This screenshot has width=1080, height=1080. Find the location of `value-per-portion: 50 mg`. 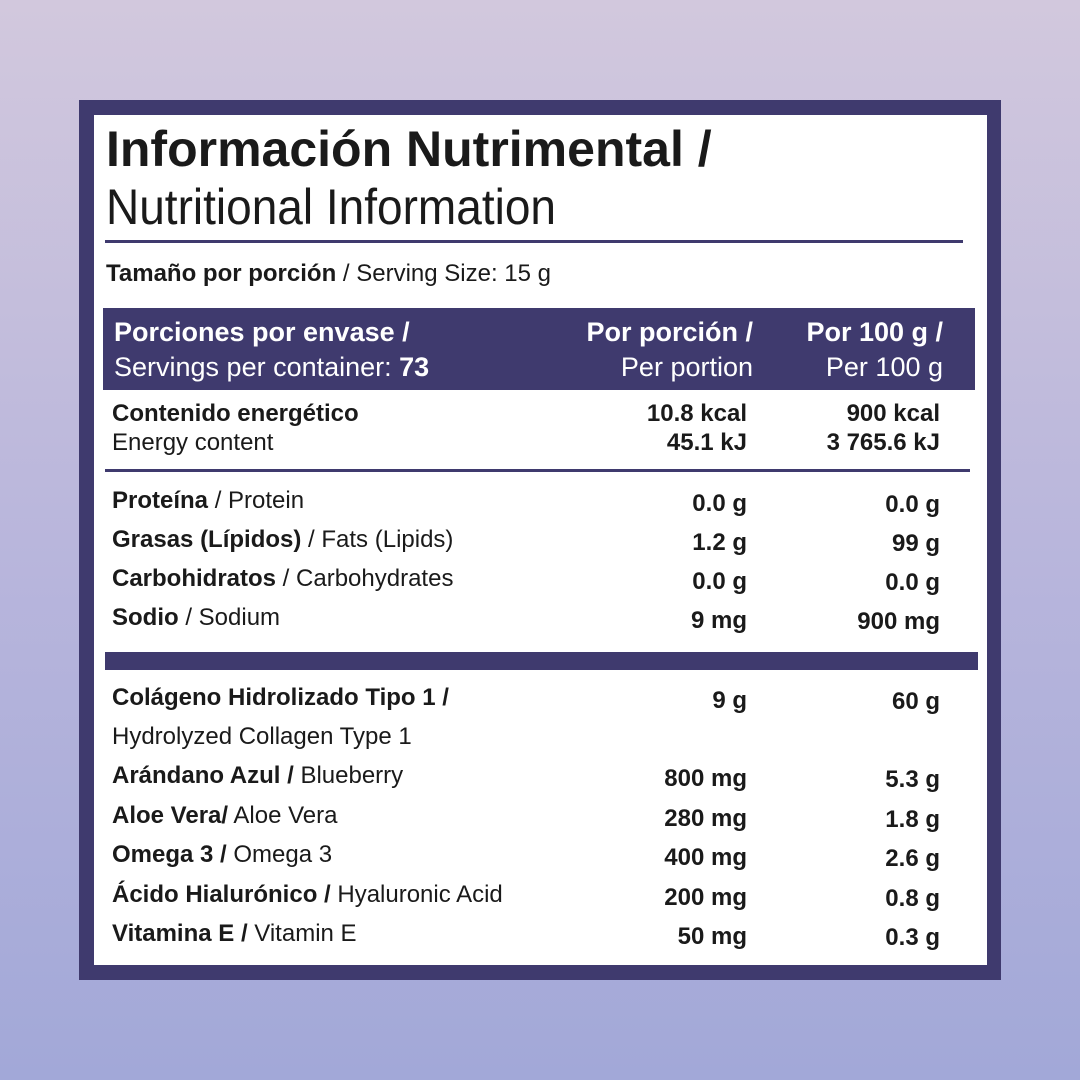

value-per-portion: 50 mg is located at coordinates (712, 936).